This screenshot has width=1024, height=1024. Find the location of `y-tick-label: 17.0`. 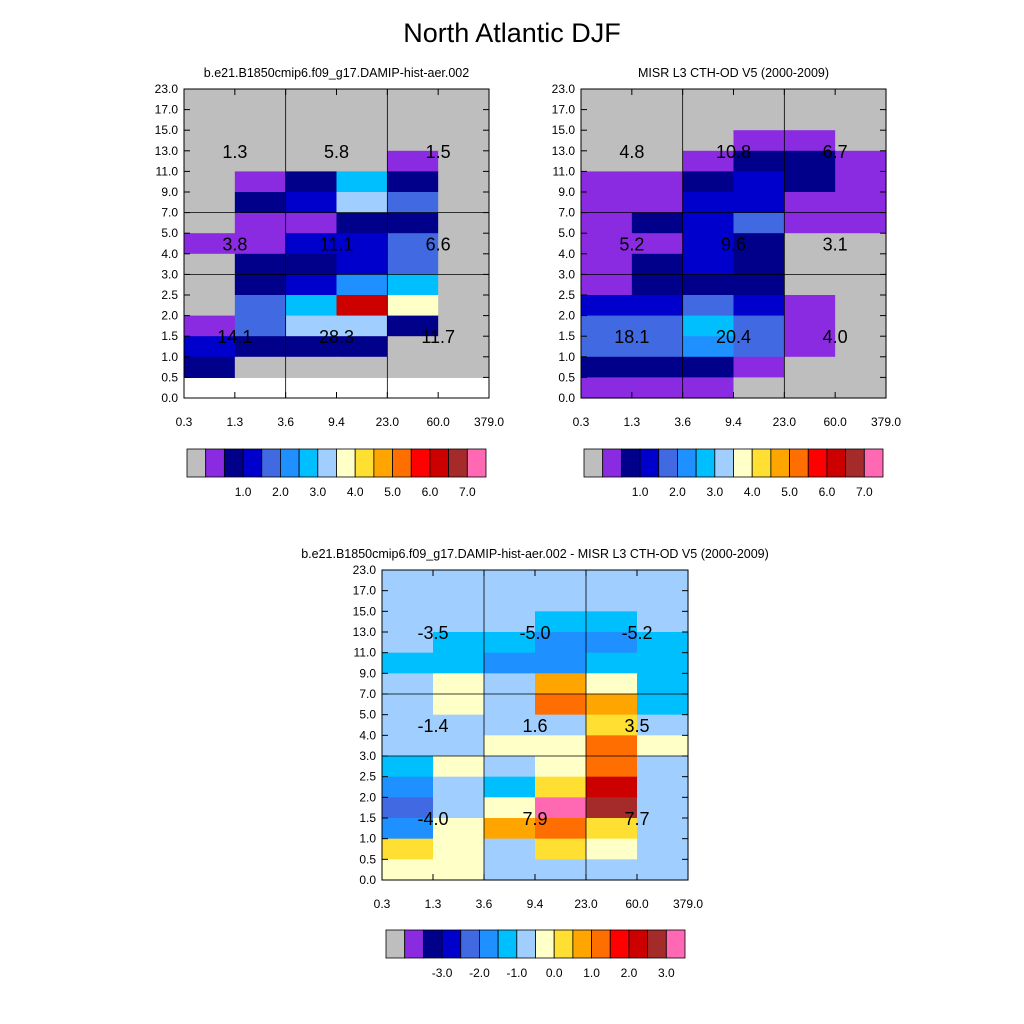

y-tick-label: 17.0 is located at coordinates (167, 110).